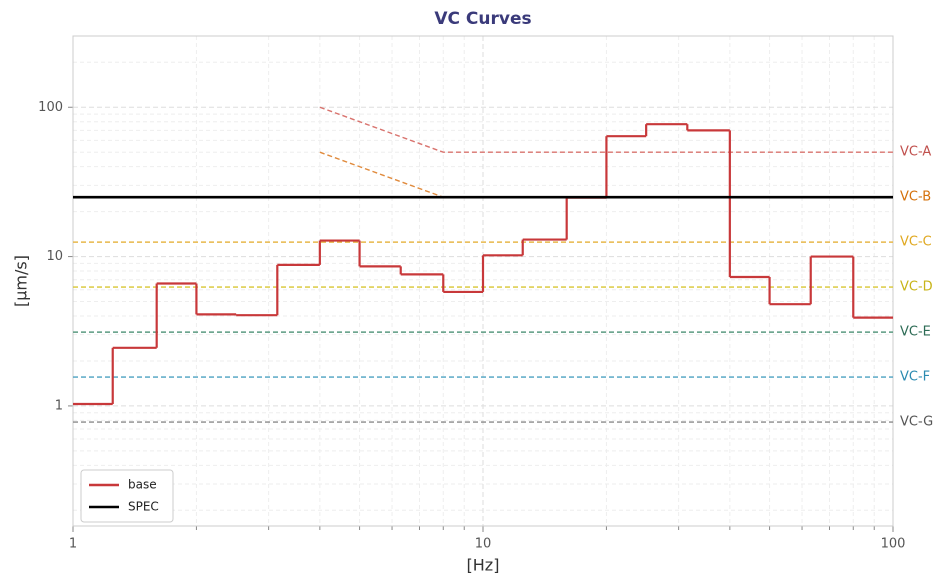 The width and height of the screenshot is (949, 587). What do you see at coordinates (606, 129) in the screenshot?
I see `series-line` at bounding box center [606, 129].